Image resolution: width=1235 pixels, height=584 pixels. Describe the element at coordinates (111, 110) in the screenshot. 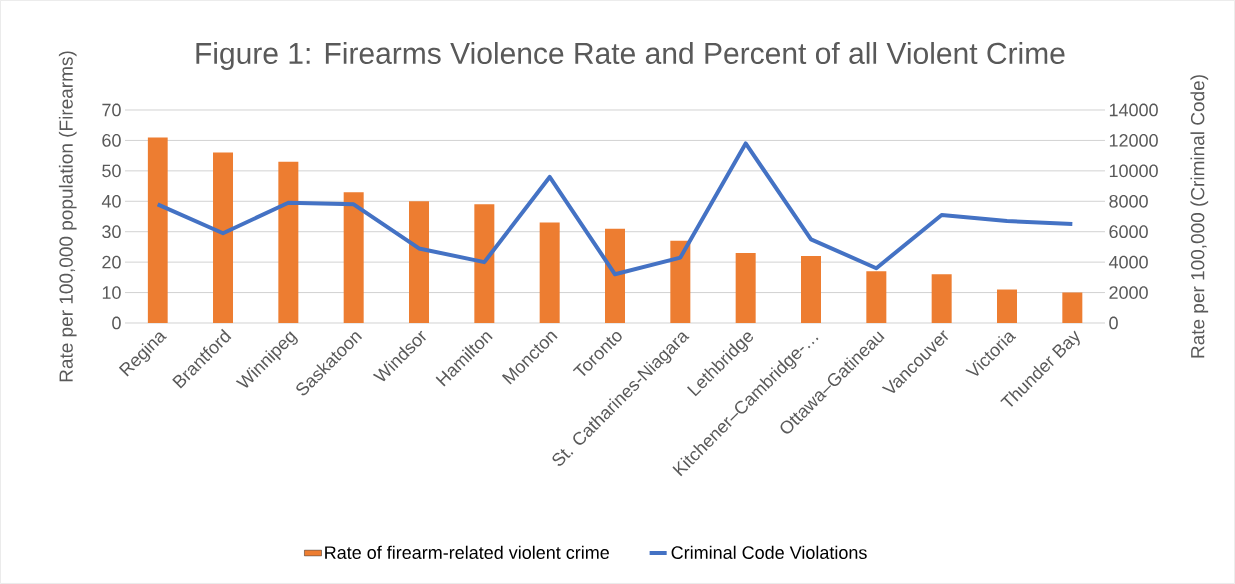

I see `y-tick-label: 70` at that location.